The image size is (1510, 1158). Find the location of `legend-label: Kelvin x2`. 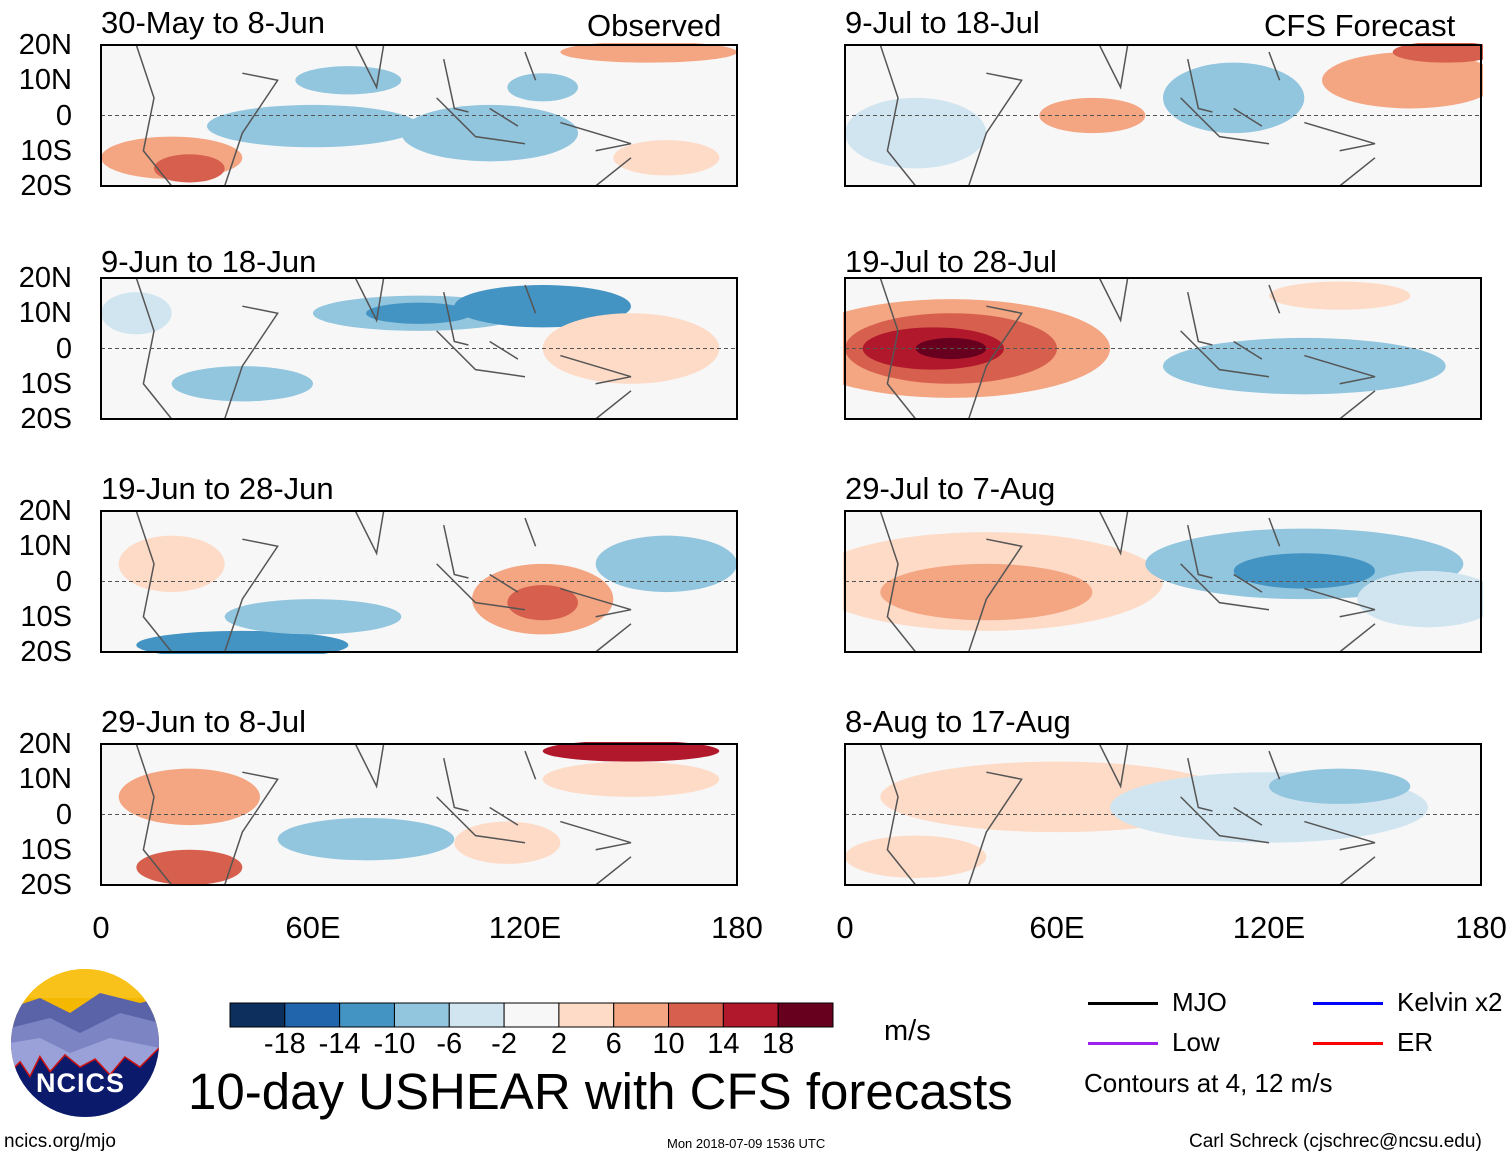

legend-label: Kelvin x2 is located at coordinates (1450, 1002).